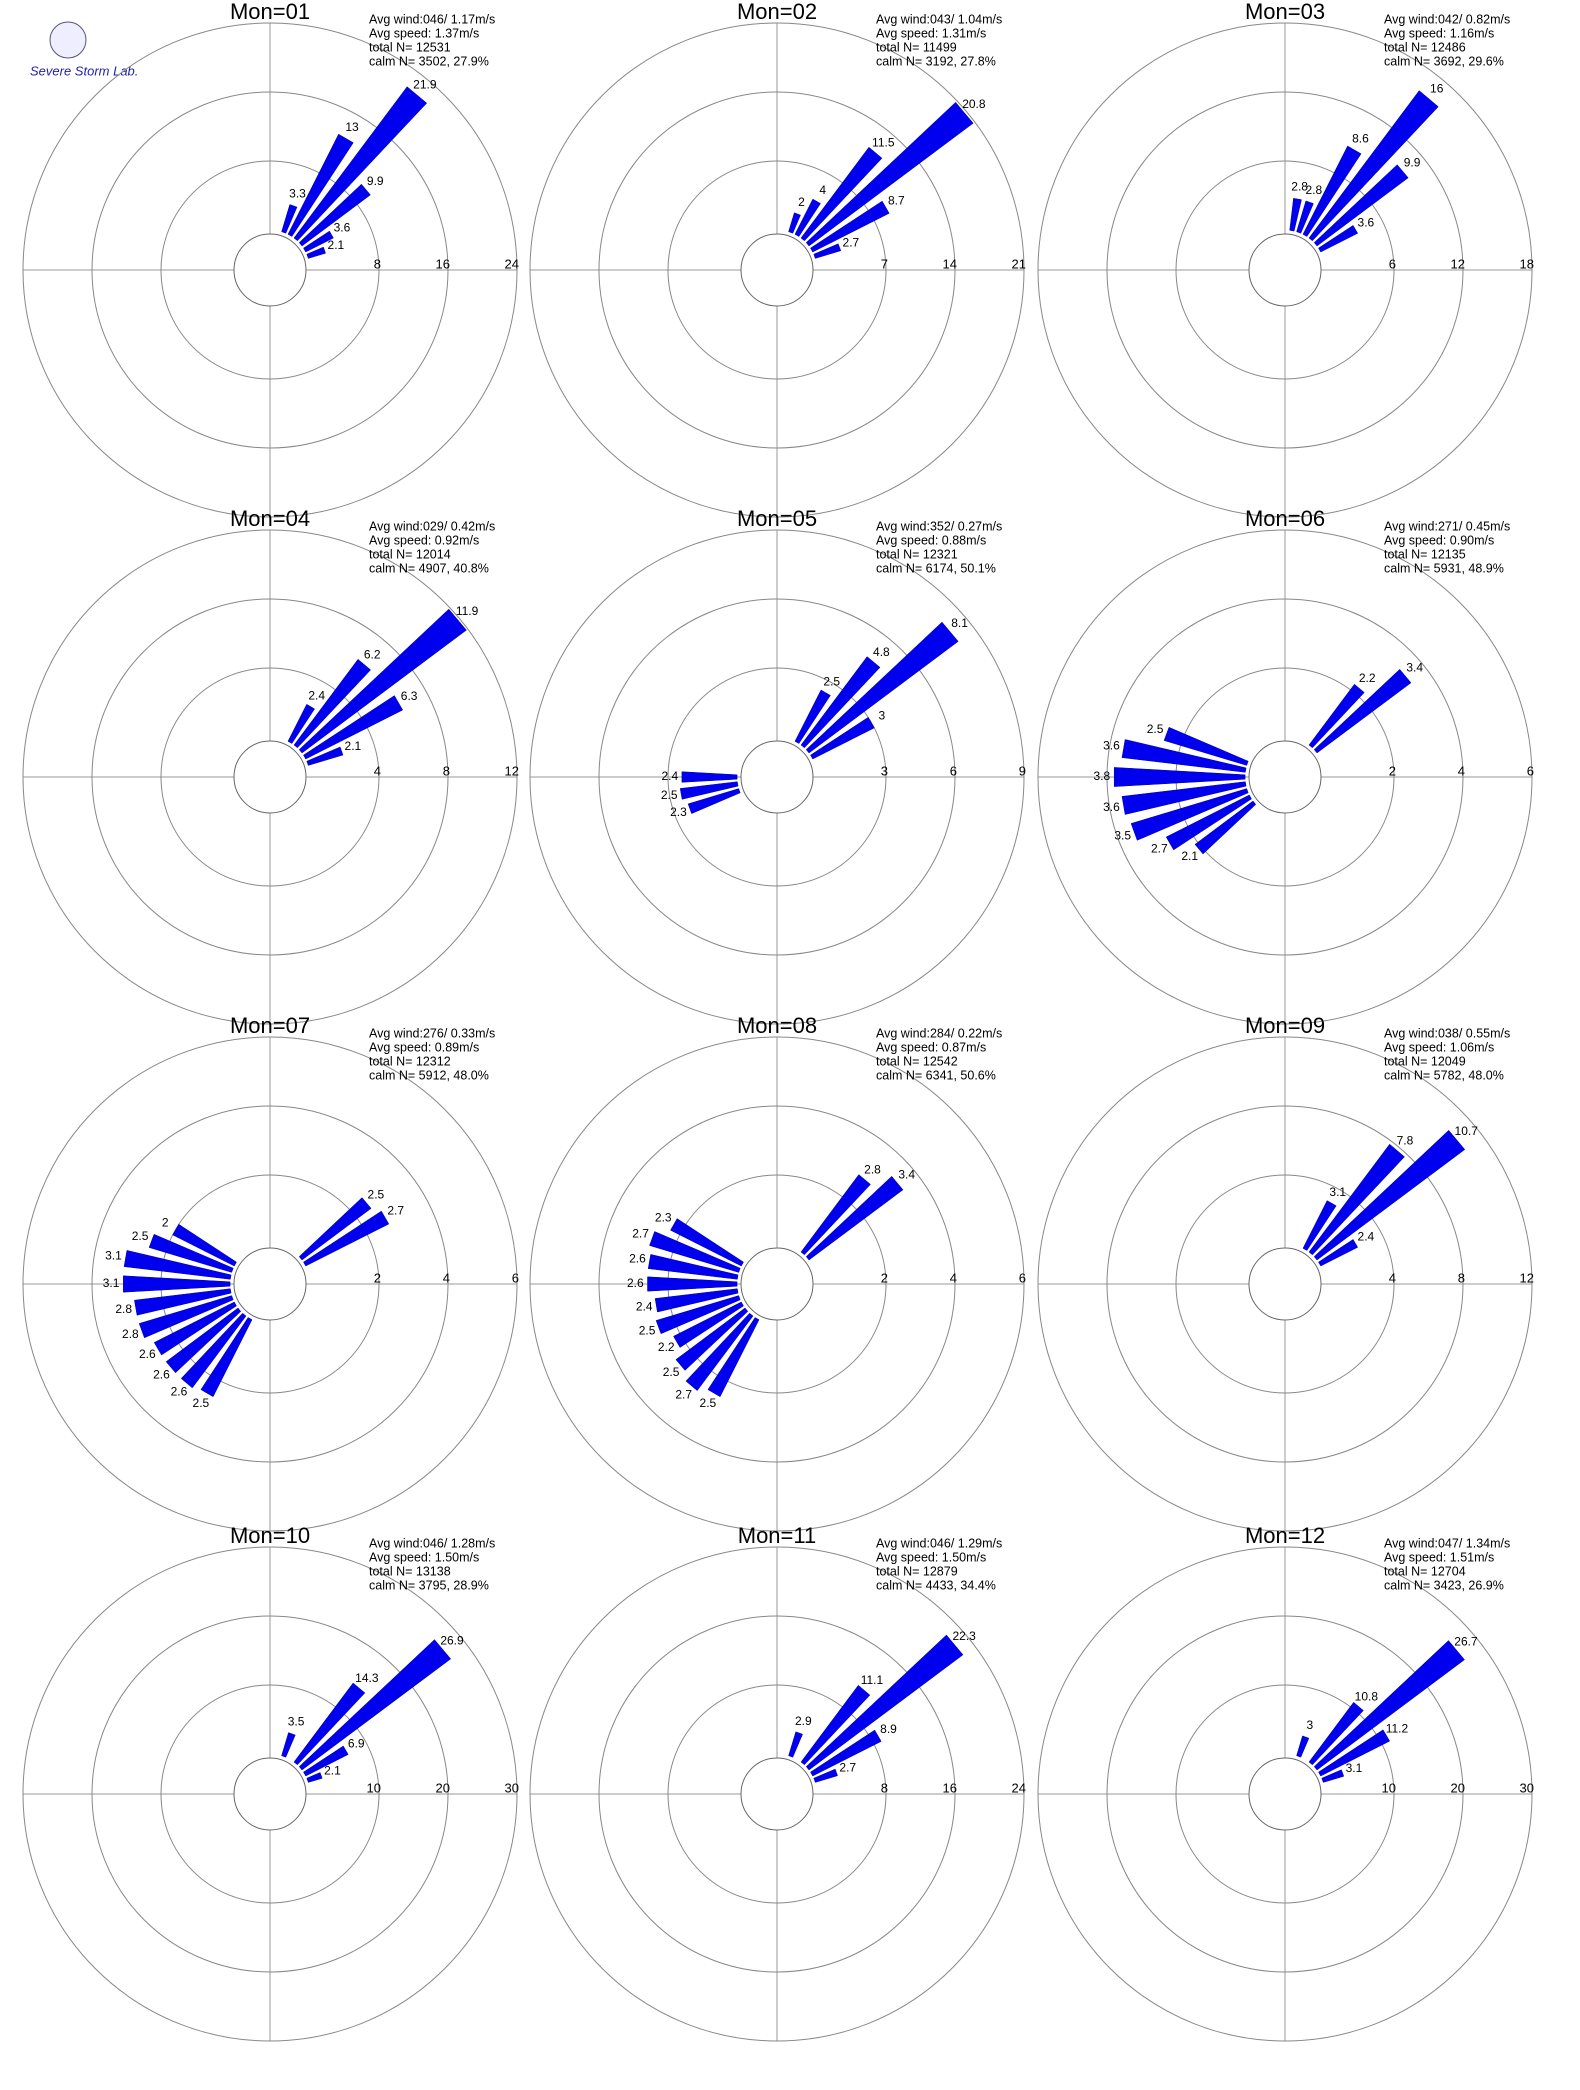 The image size is (1580, 2090). I want to click on stats-line: calm N= 3692, 29.6%, so click(1444, 61).